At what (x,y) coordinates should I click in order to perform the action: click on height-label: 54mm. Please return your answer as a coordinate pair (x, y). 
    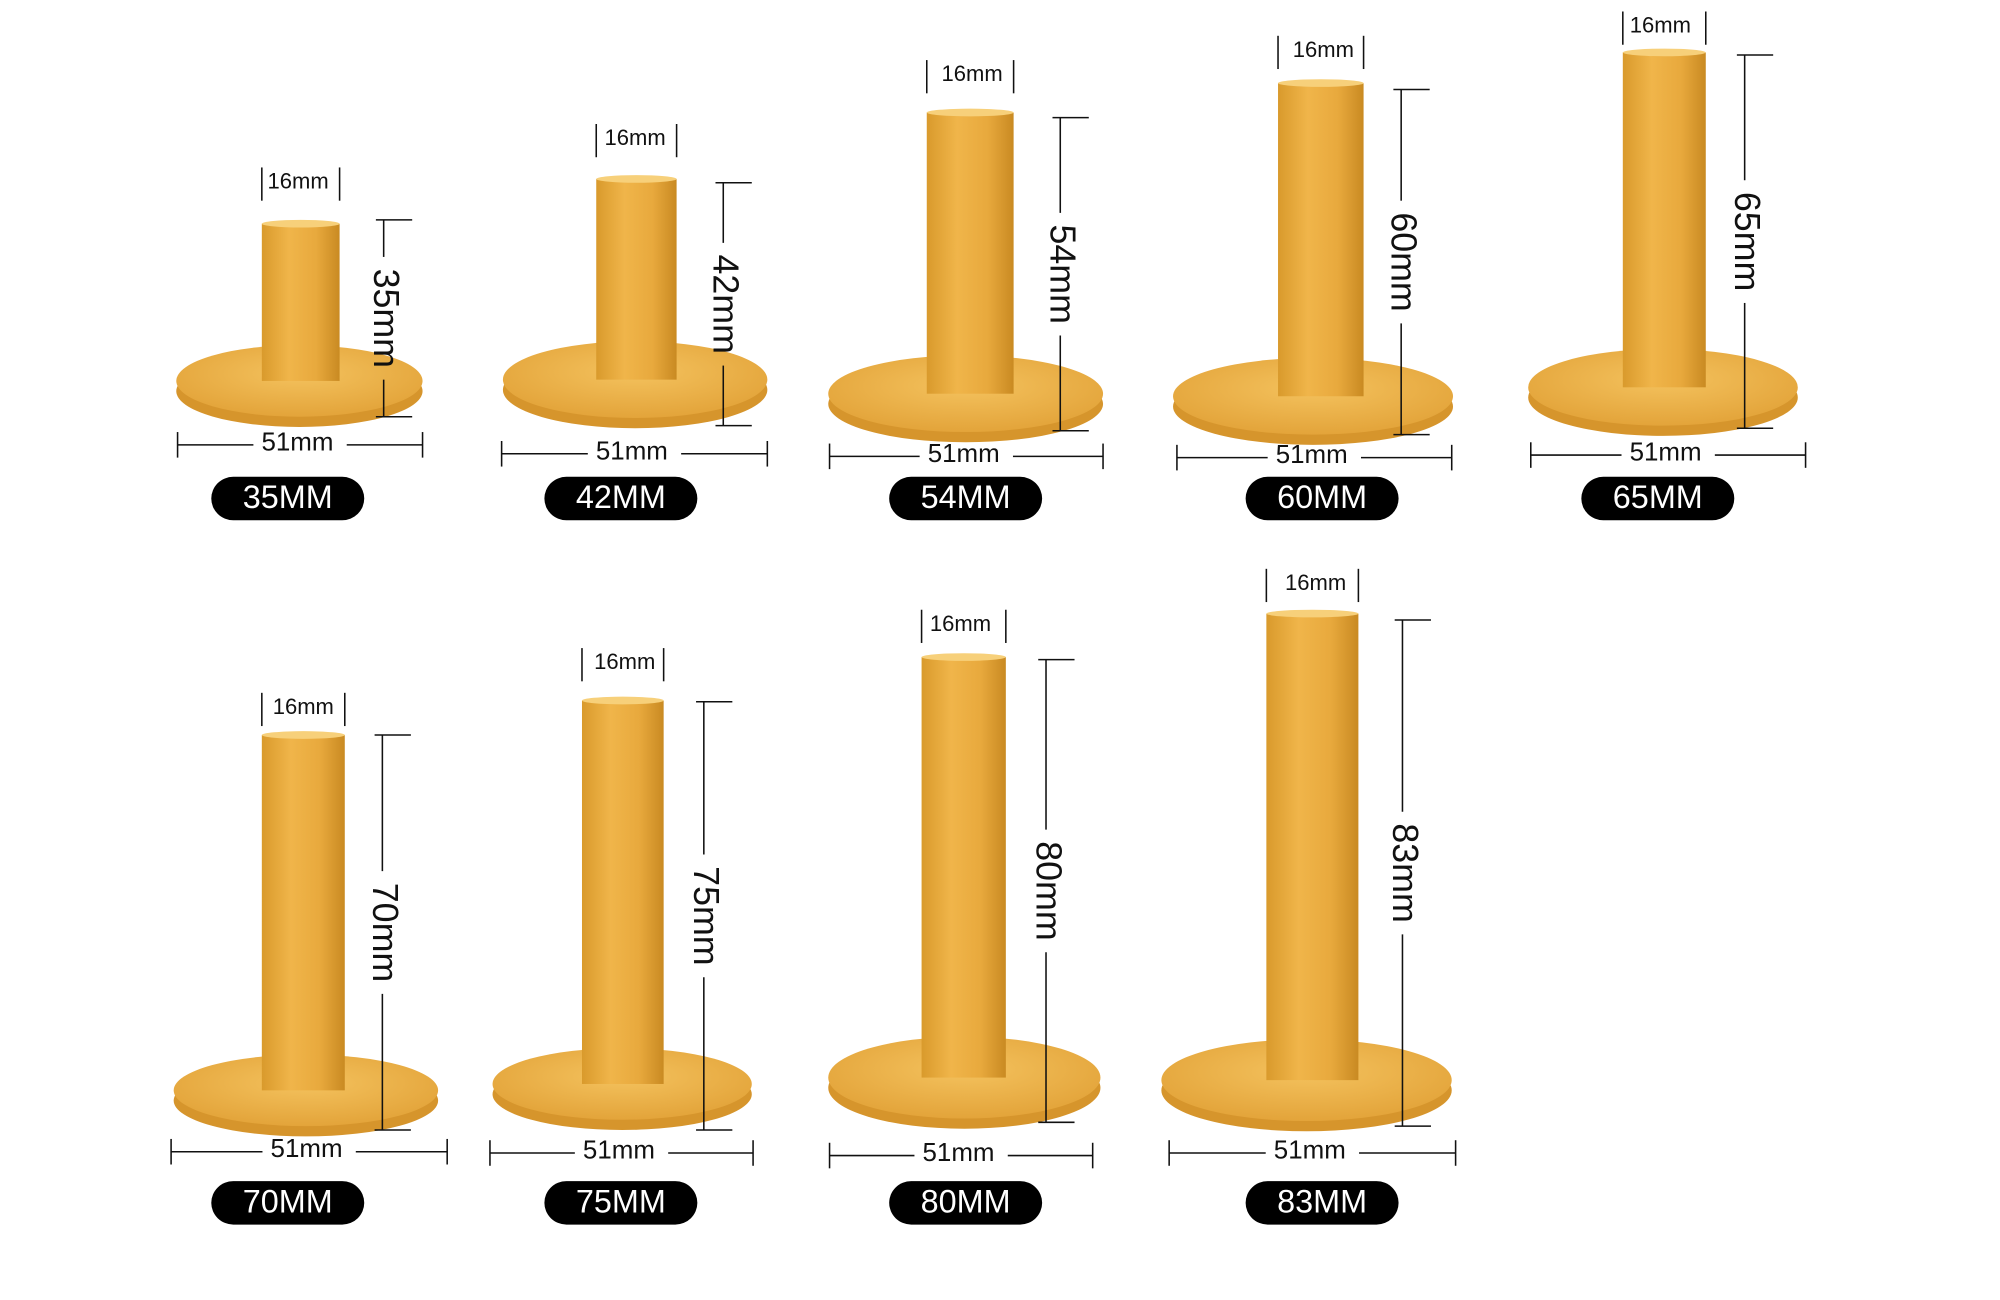
    Looking at the image, I should click on (1063, 273).